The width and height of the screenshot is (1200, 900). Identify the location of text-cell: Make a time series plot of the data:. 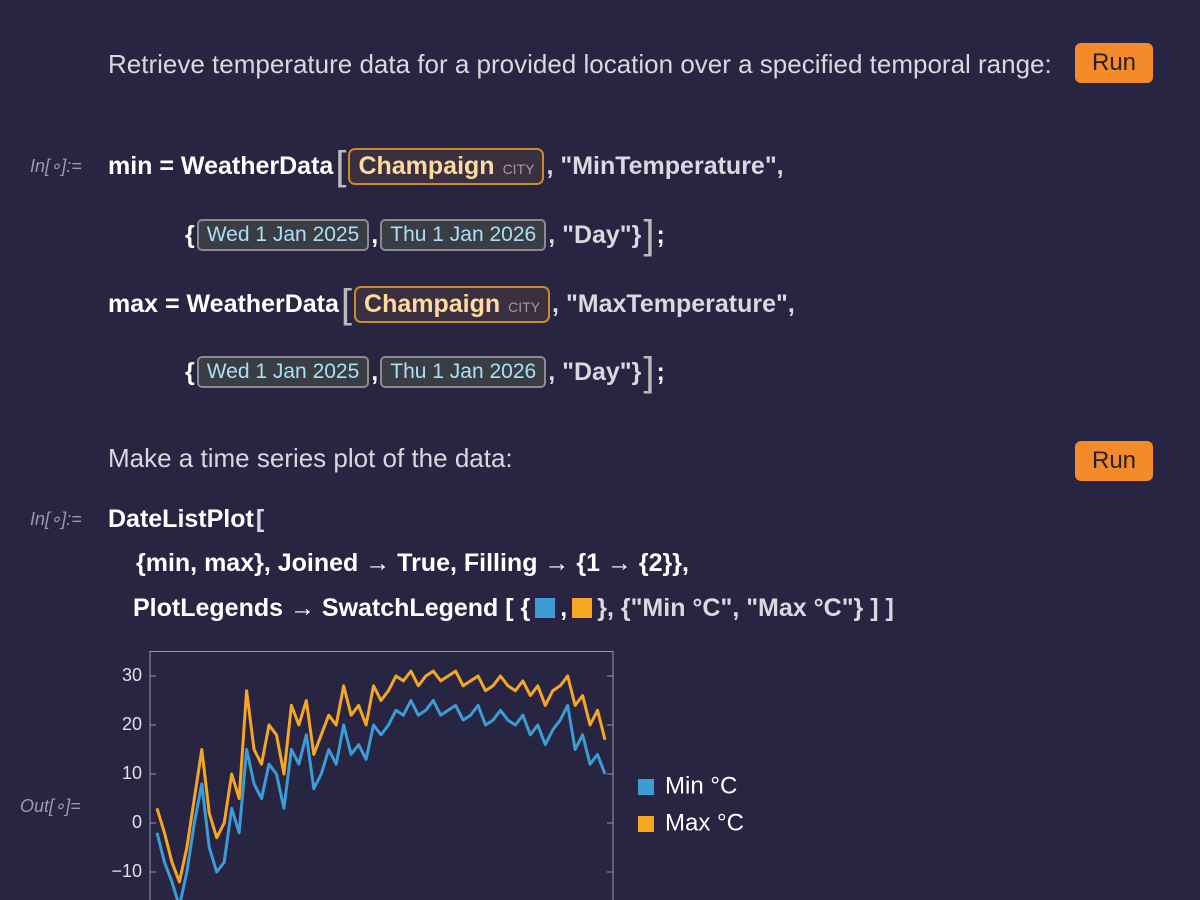
(310, 458).